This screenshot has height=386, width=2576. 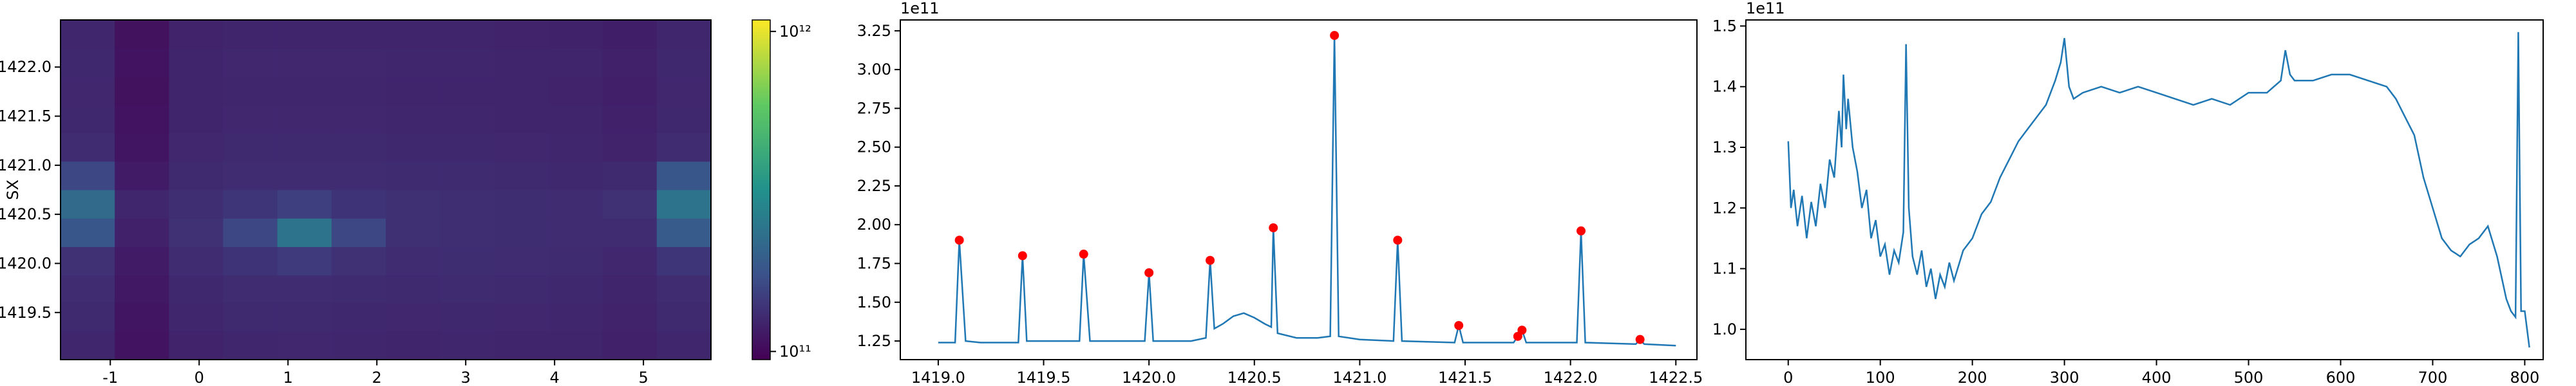 What do you see at coordinates (2249, 377) in the screenshot?
I see `x-tick-label: 500` at bounding box center [2249, 377].